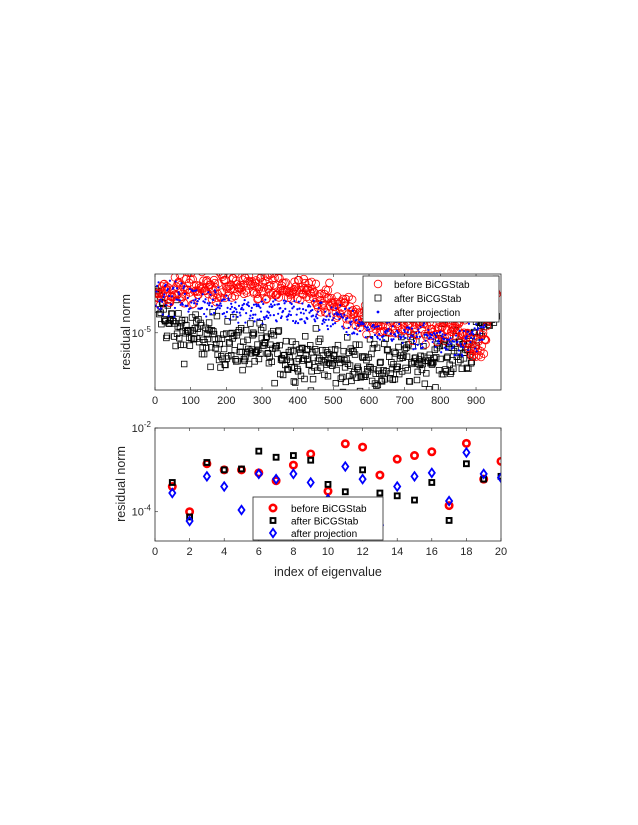  I want to click on bottom-legend-label: after projection, so click(324, 534).